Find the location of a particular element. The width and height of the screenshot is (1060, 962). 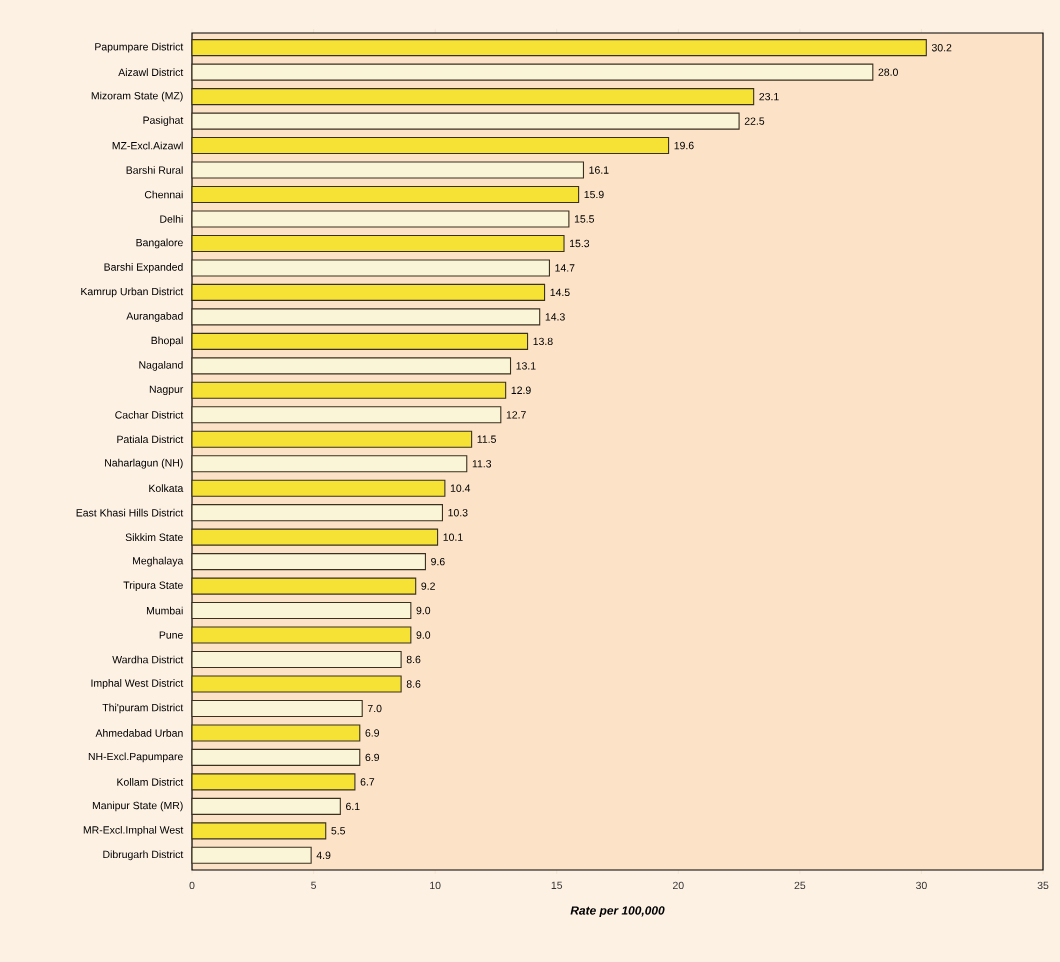

y-tick-label: Ahmedabad Urban is located at coordinates (139, 733).